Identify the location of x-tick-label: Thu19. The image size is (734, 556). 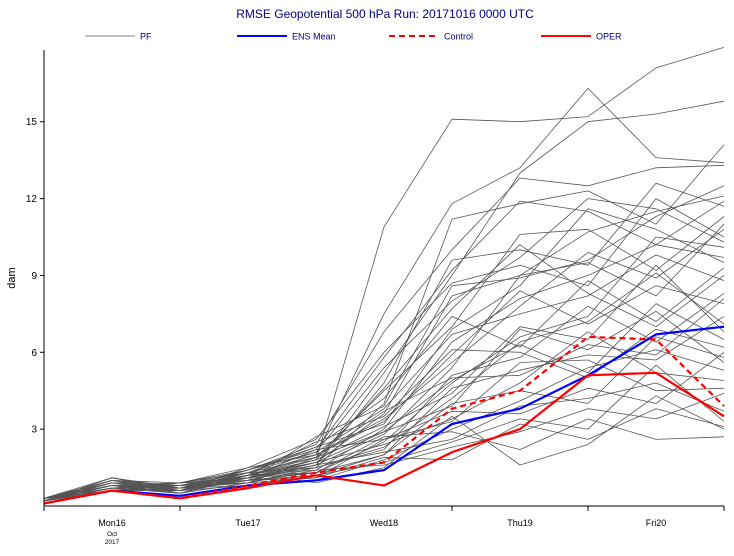
(520, 523).